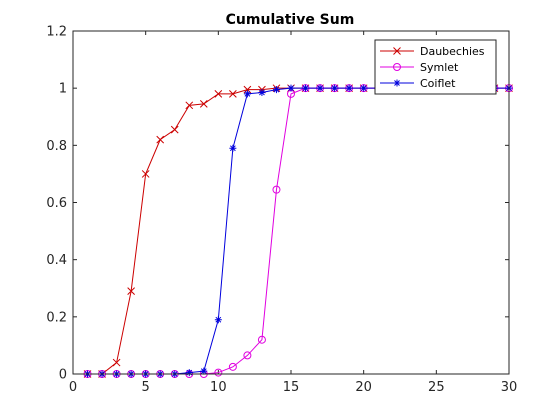 This screenshot has width=560, height=420. I want to click on legend-marker-coiflet, so click(397, 83).